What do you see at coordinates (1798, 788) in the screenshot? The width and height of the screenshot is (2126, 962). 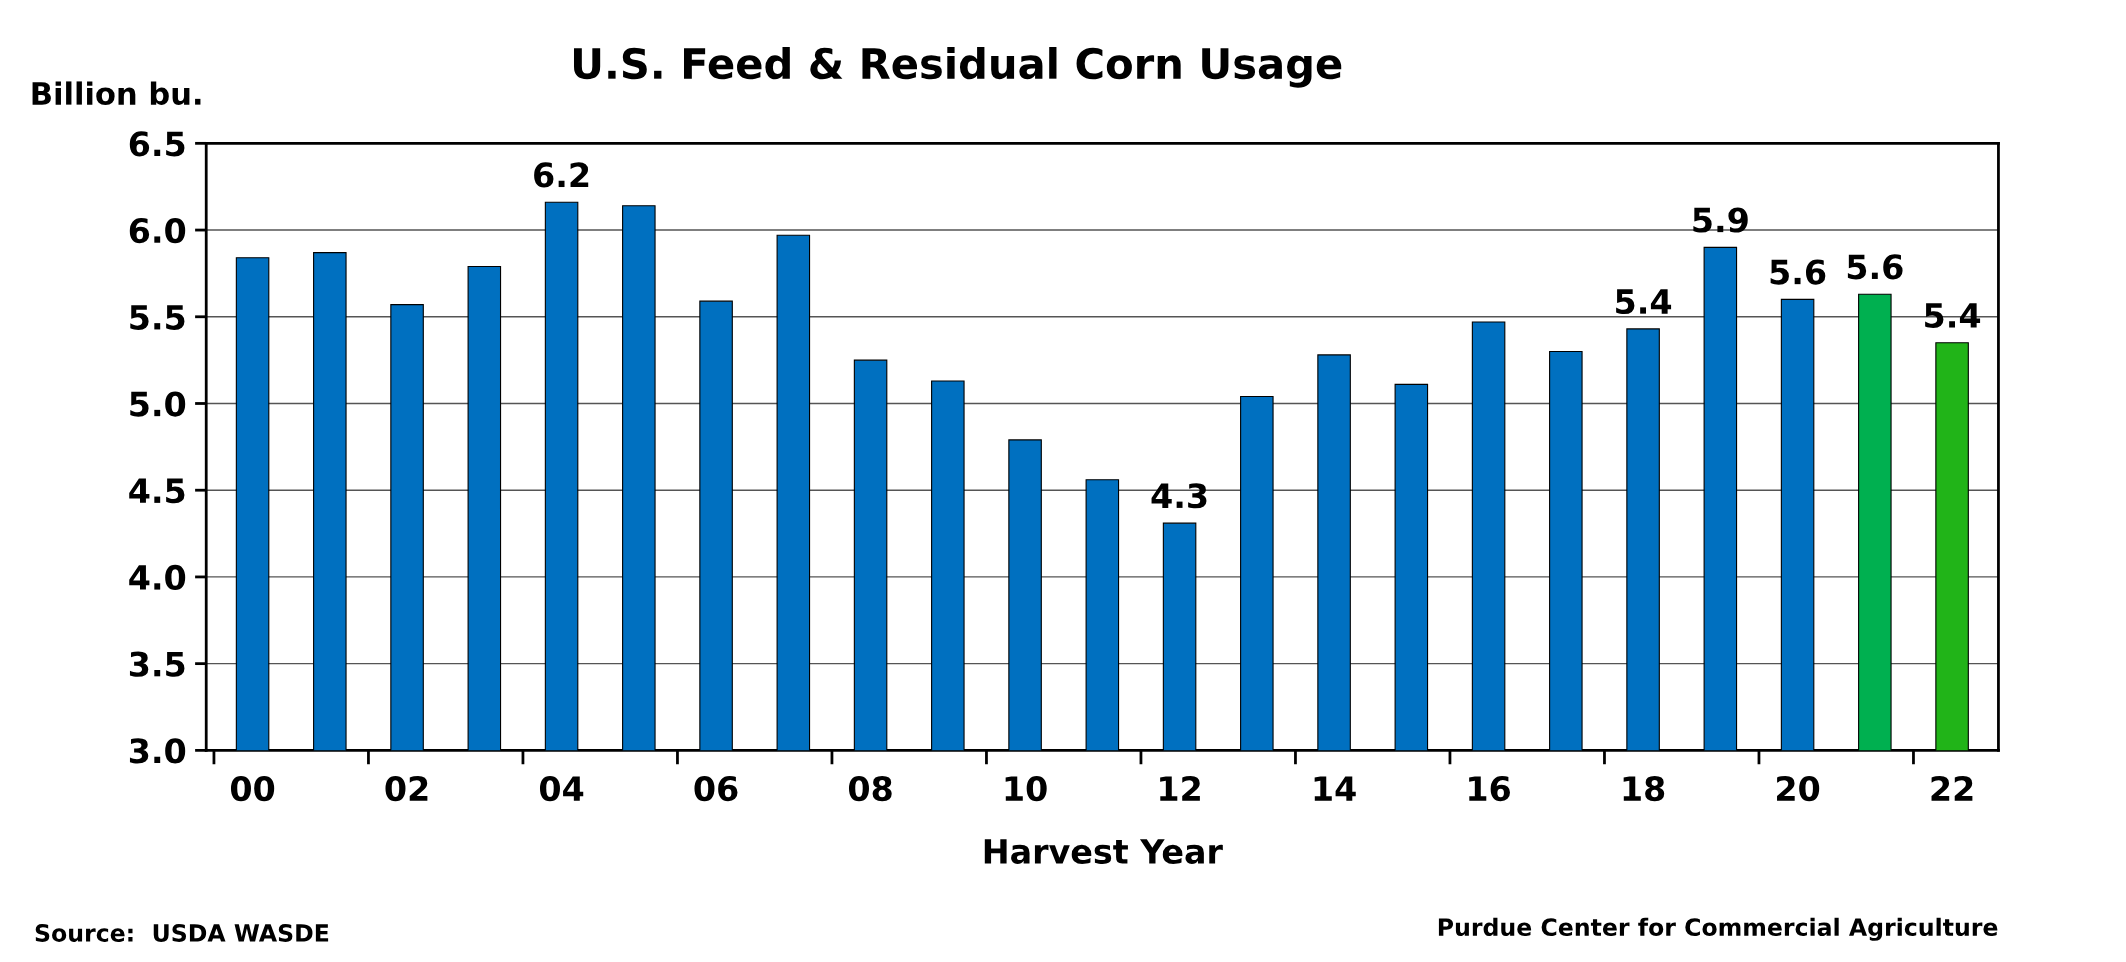 I see `x-tick-label: 20` at bounding box center [1798, 788].